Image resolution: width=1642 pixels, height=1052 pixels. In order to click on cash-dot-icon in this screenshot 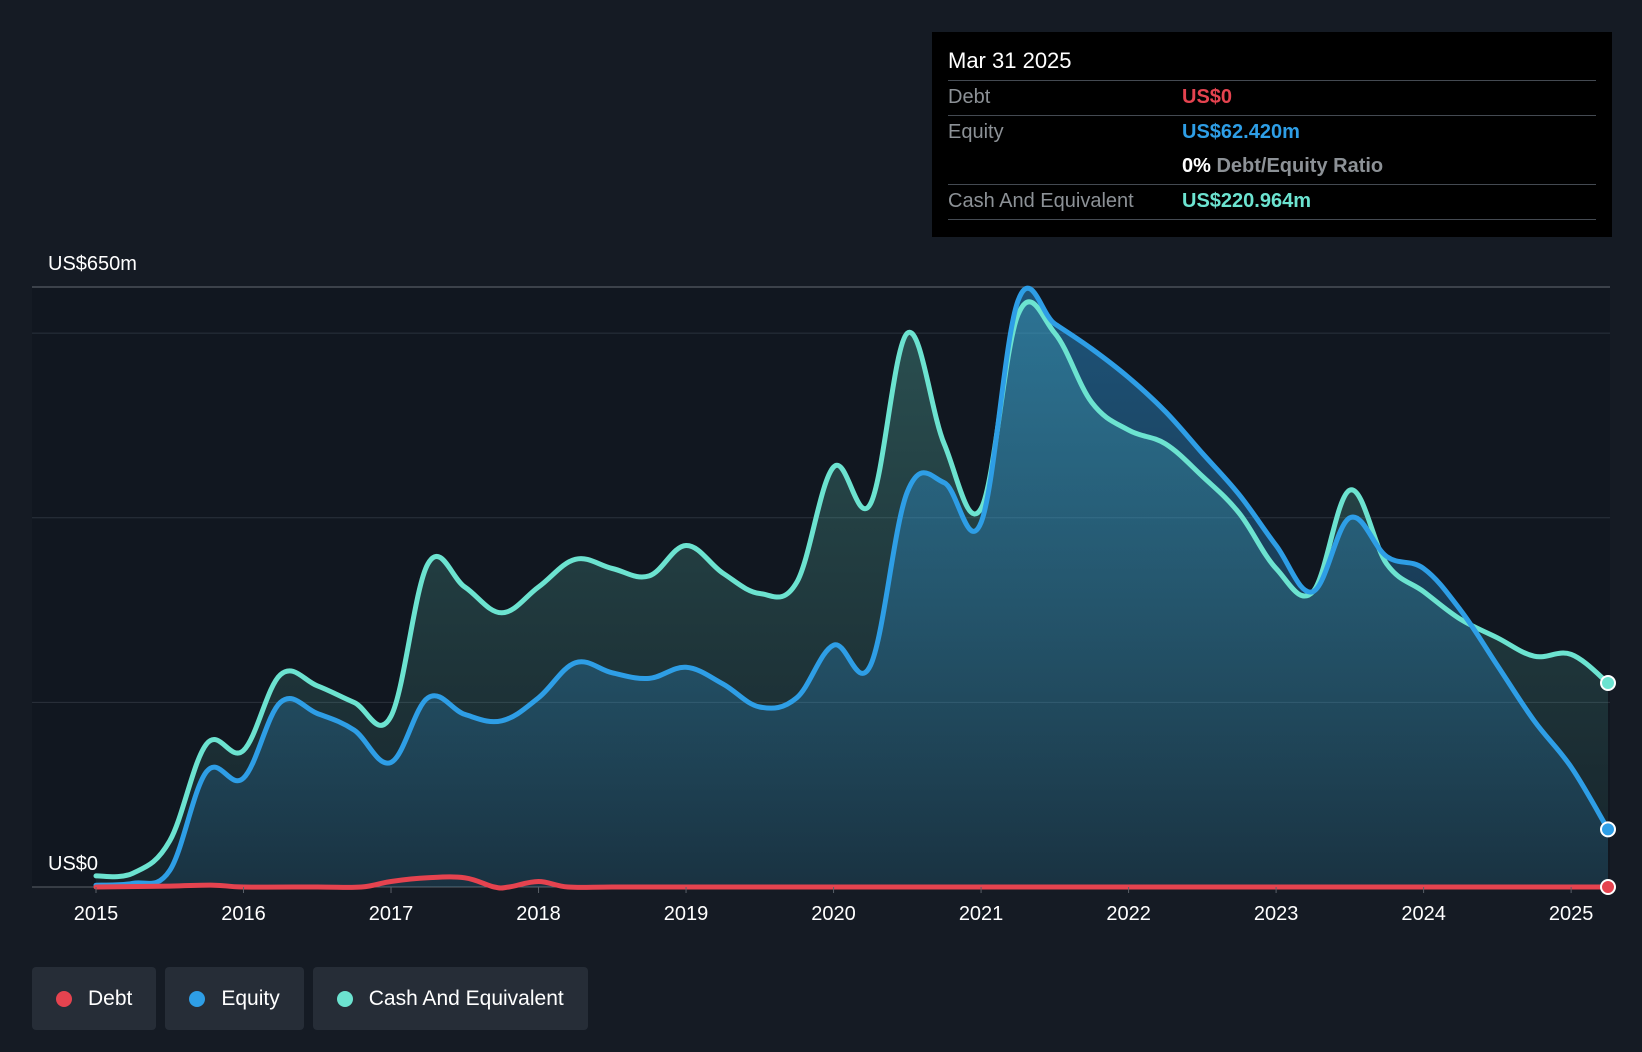, I will do `click(344, 998)`.